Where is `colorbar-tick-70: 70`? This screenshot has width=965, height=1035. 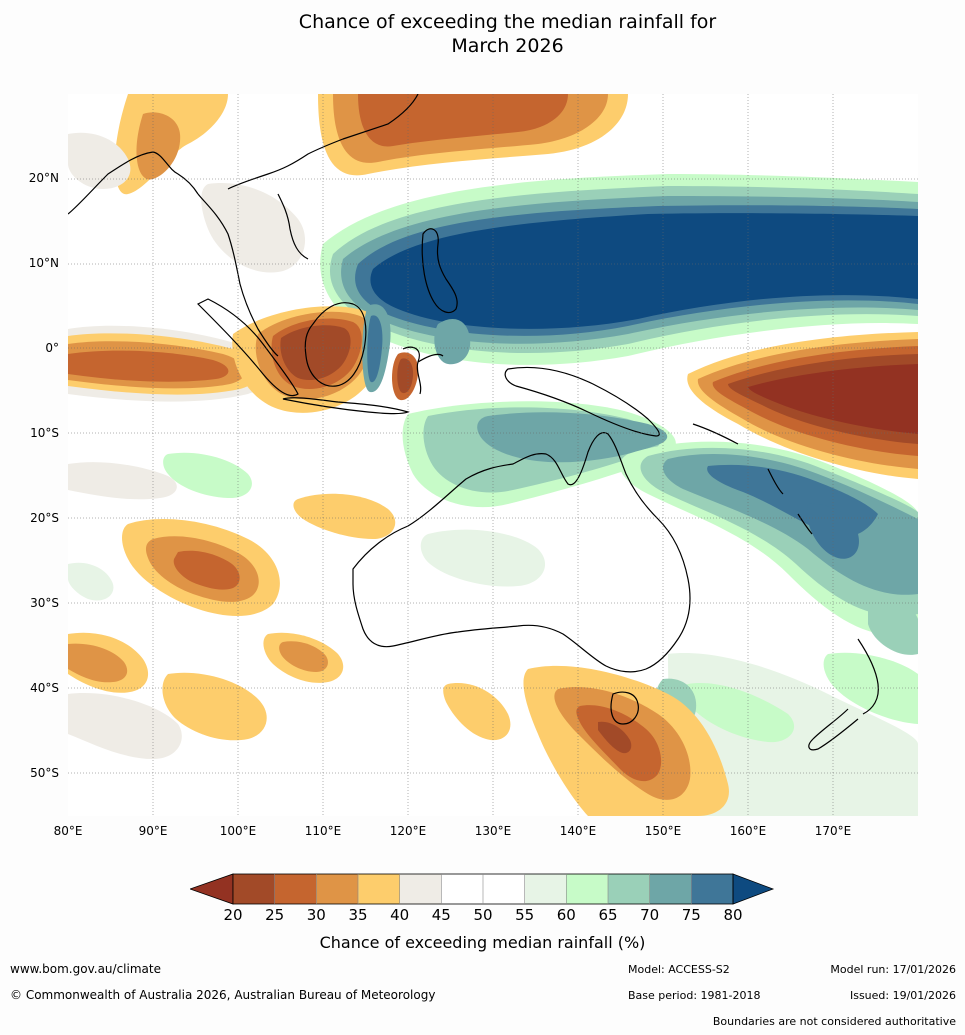
colorbar-tick-70: 70 is located at coordinates (650, 915).